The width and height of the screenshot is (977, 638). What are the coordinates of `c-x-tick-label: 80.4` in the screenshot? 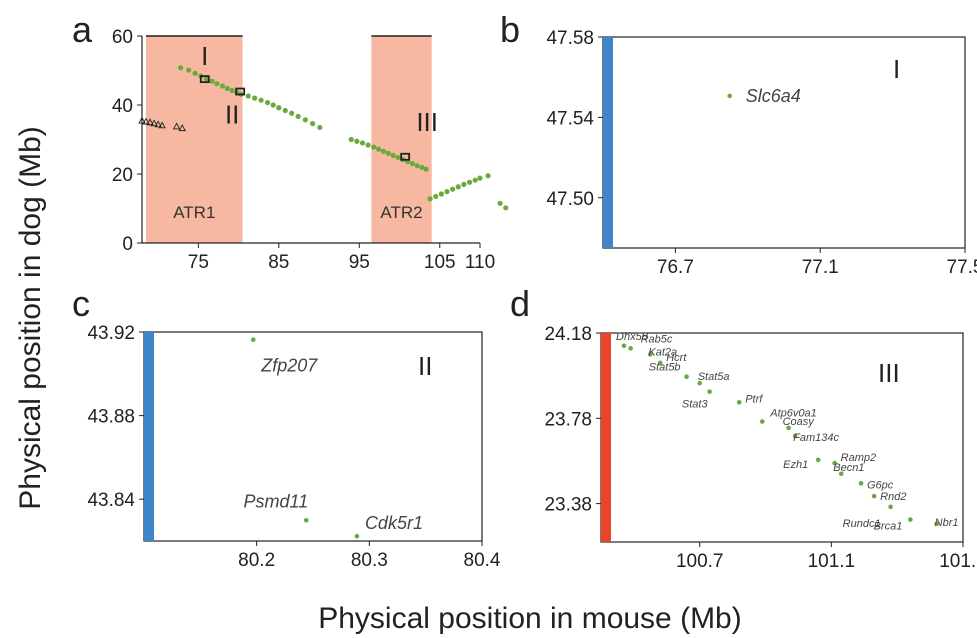 It's located at (482, 560).